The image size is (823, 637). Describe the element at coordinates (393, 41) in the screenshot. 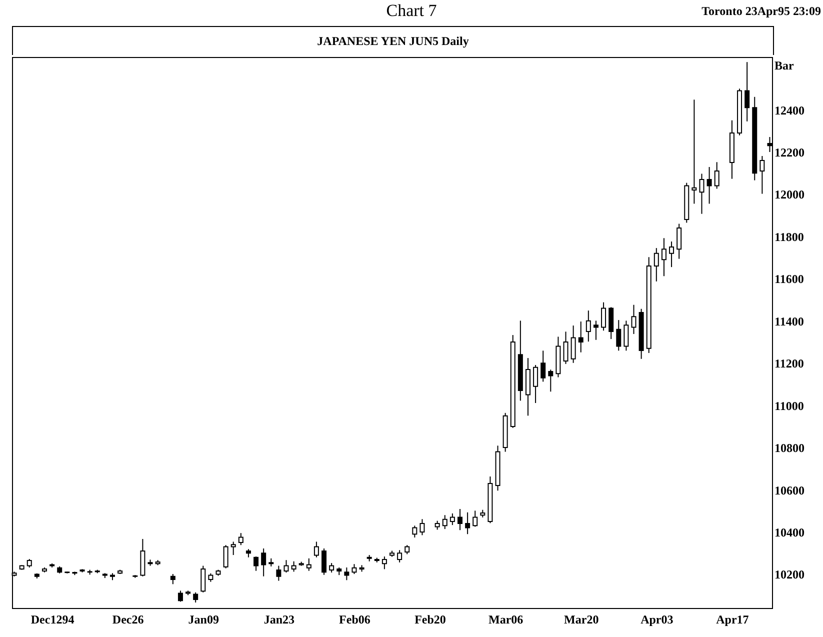

I see `chart-title: JAPANESE YEN JUN5 Daily` at that location.